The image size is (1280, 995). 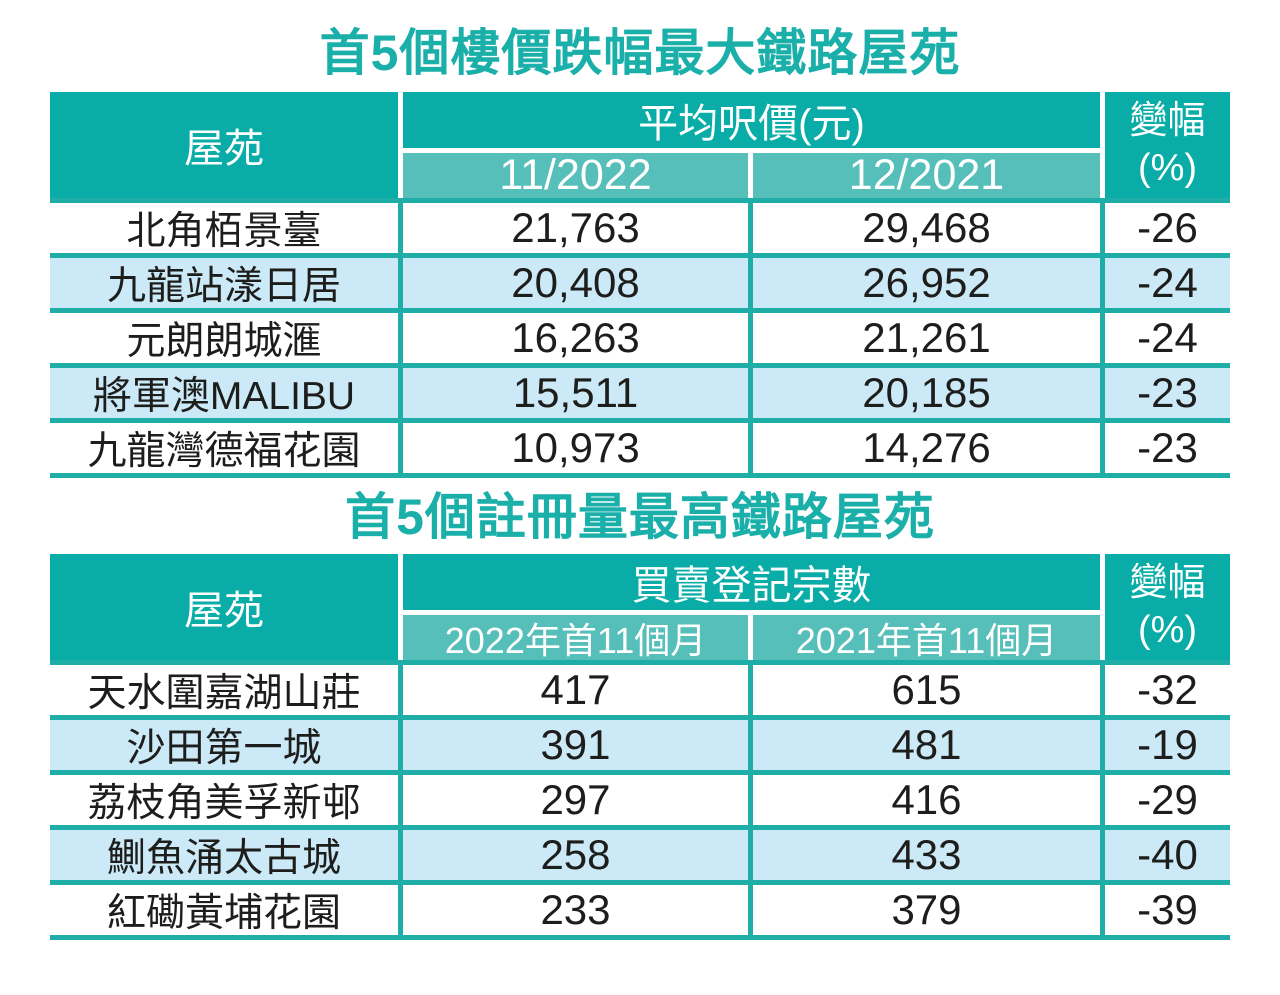 I want to click on estate-cell: 北角栢景臺, so click(x=224, y=228).